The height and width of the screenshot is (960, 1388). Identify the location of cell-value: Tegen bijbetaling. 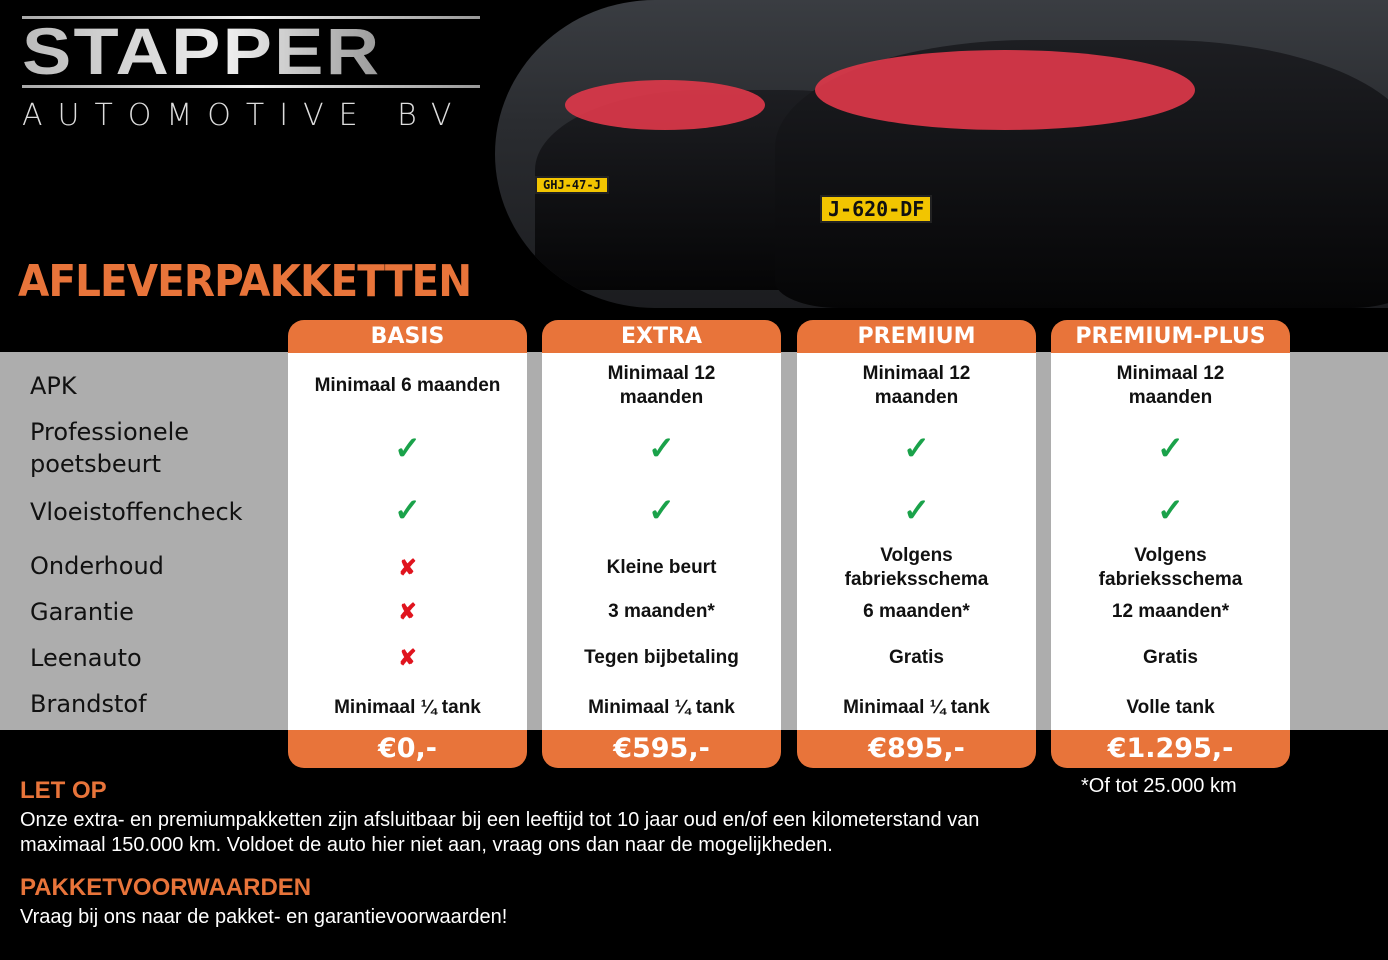
(661, 657).